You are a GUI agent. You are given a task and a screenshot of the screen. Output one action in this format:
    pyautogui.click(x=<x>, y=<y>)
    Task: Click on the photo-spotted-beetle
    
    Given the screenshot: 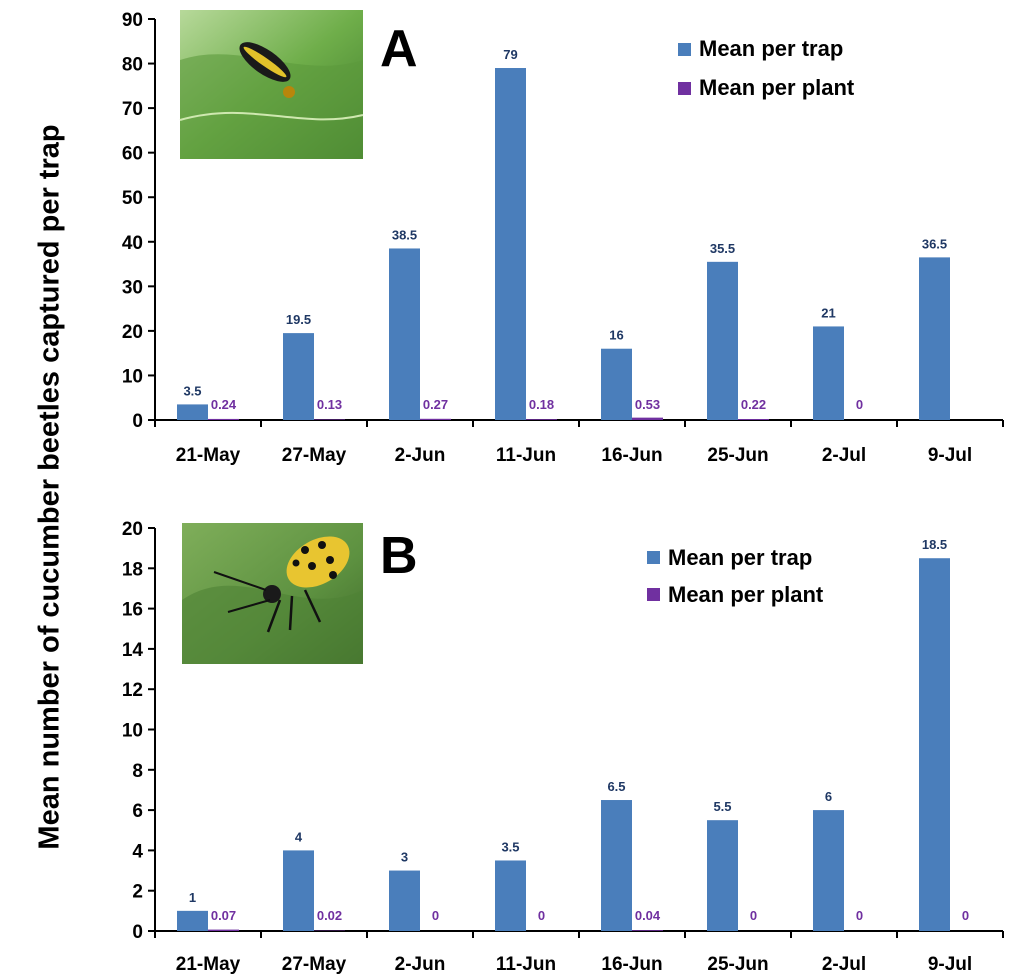 What is the action you would take?
    pyautogui.click(x=272, y=593)
    